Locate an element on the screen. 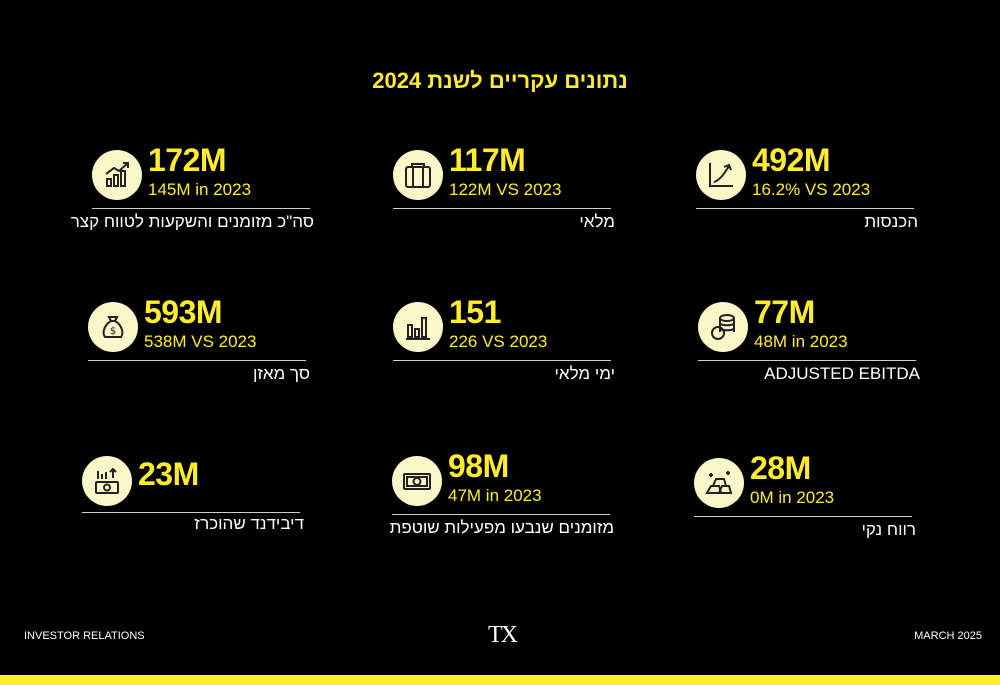 This screenshot has height=685, width=1000. kpi-card-ebitda: 77M 48M in 2023 ADJUSTED EBITDA is located at coordinates (809, 348).